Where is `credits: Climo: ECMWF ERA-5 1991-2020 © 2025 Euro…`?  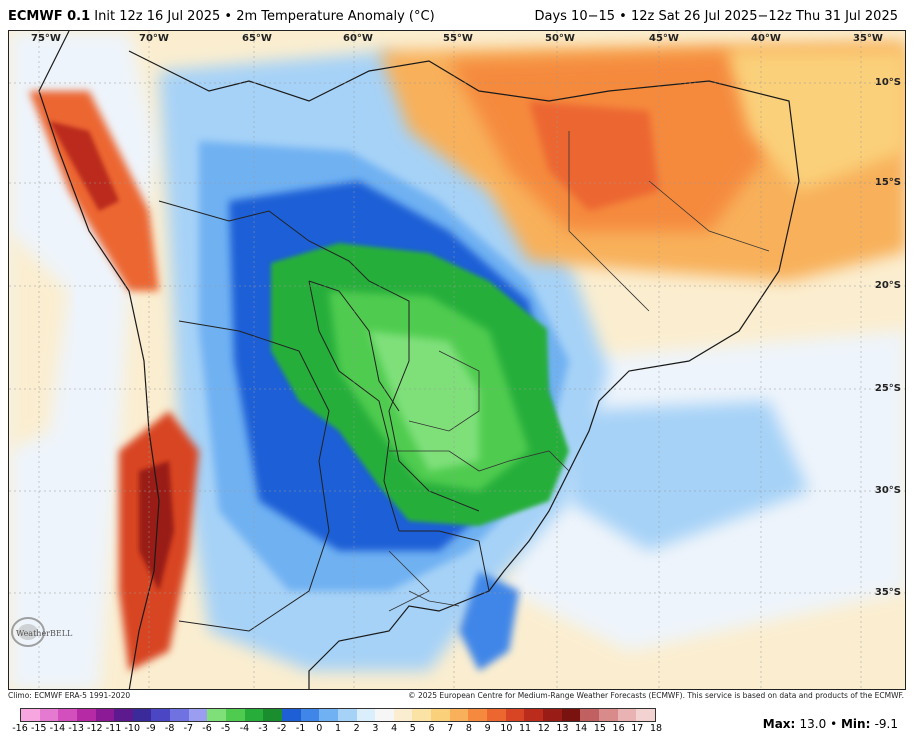
credits: Climo: ECMWF ERA-5 1991-2020 © 2025 Euro… is located at coordinates (457, 697).